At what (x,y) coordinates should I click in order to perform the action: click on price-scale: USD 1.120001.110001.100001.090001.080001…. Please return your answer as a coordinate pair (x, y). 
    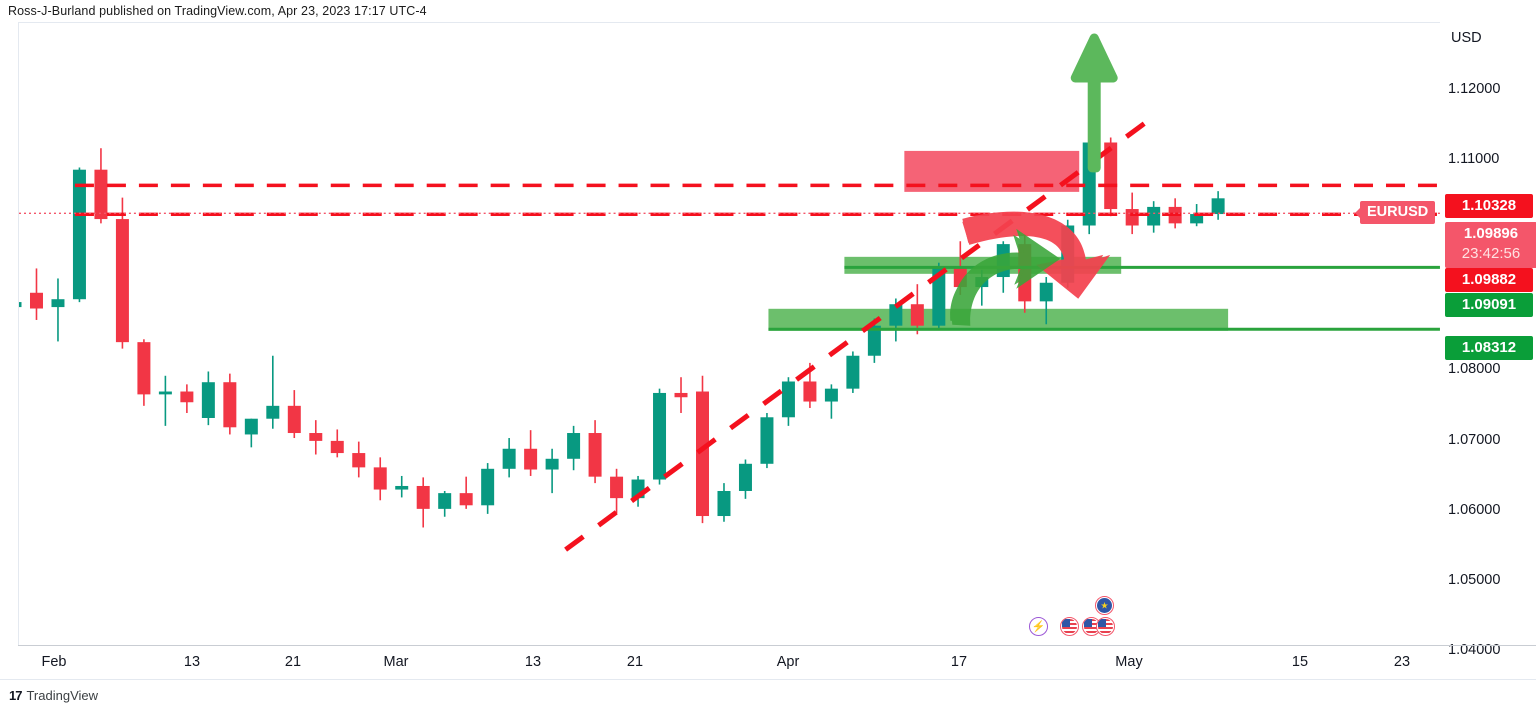
    Looking at the image, I should click on (1488, 340).